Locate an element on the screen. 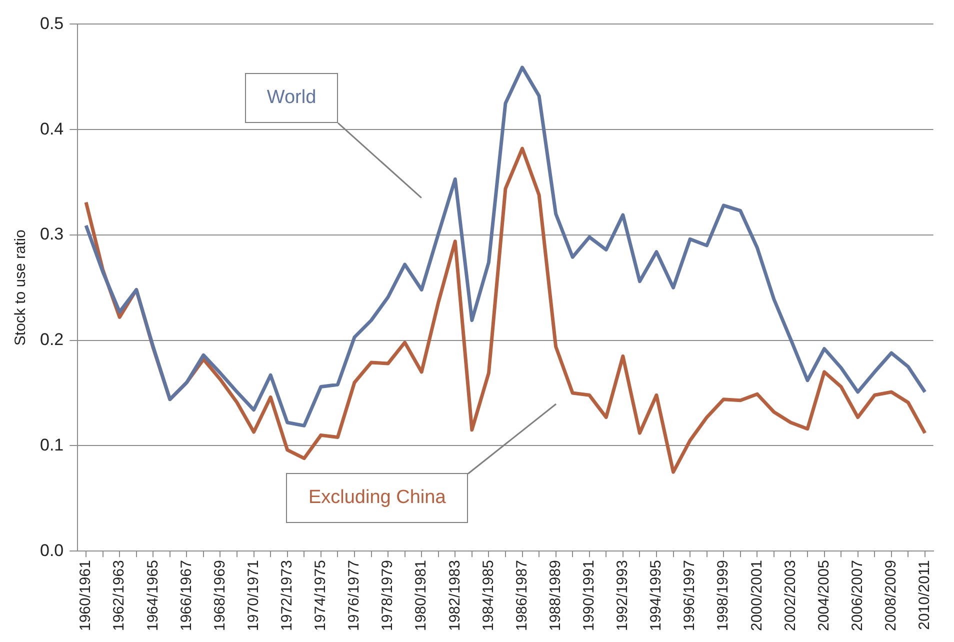 This screenshot has height=642, width=954. x-tick-label: 1976/1977 is located at coordinates (354, 595).